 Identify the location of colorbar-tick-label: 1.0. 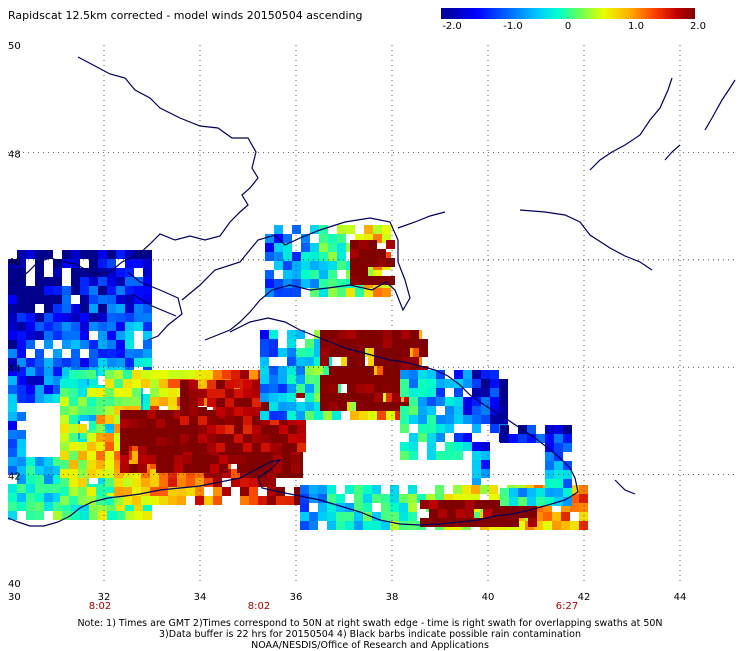
(636, 26).